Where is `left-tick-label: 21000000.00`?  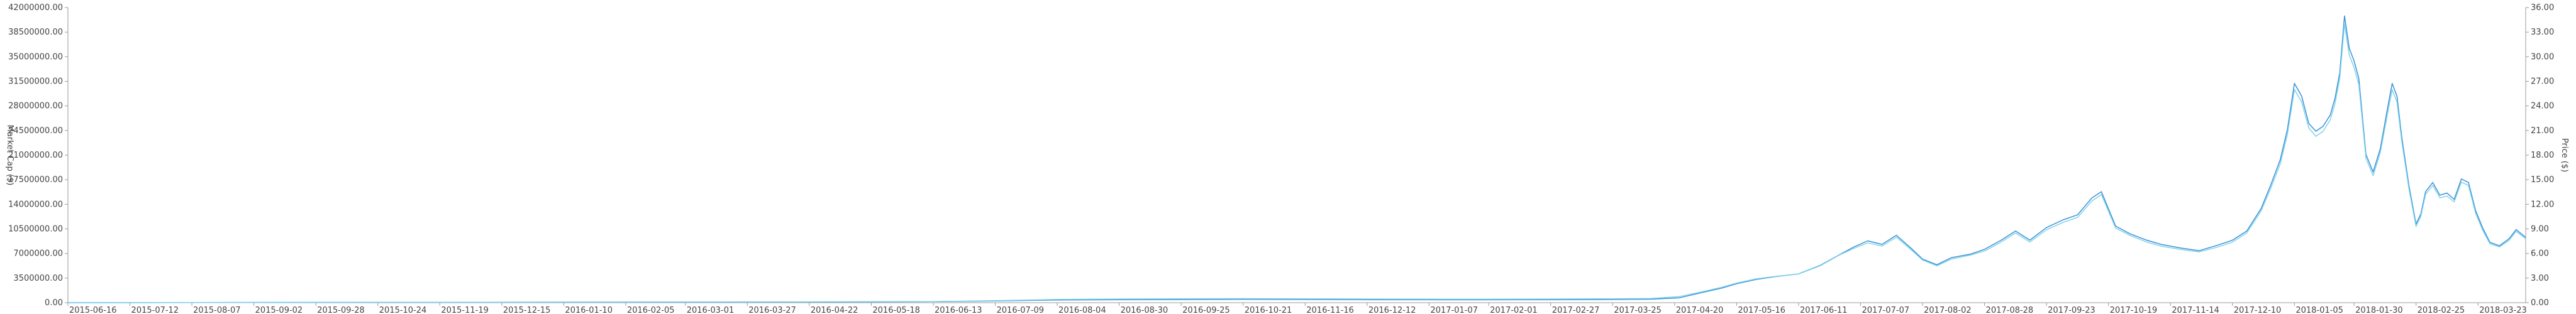 left-tick-label: 21000000.00 is located at coordinates (35, 155).